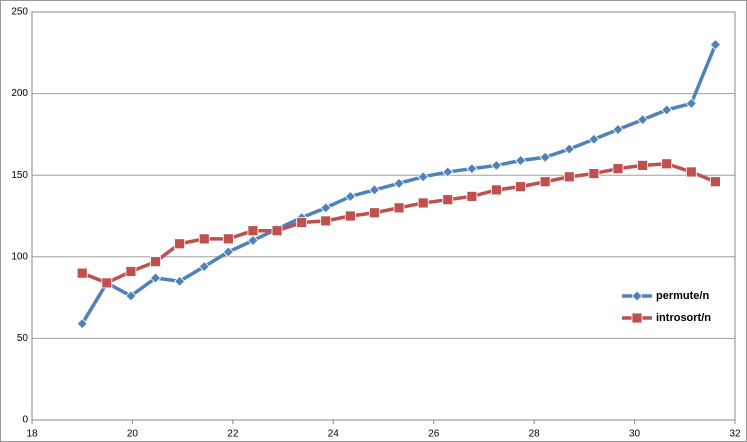  Describe the element at coordinates (133, 434) in the screenshot. I see `x-tick-label: 20` at that location.